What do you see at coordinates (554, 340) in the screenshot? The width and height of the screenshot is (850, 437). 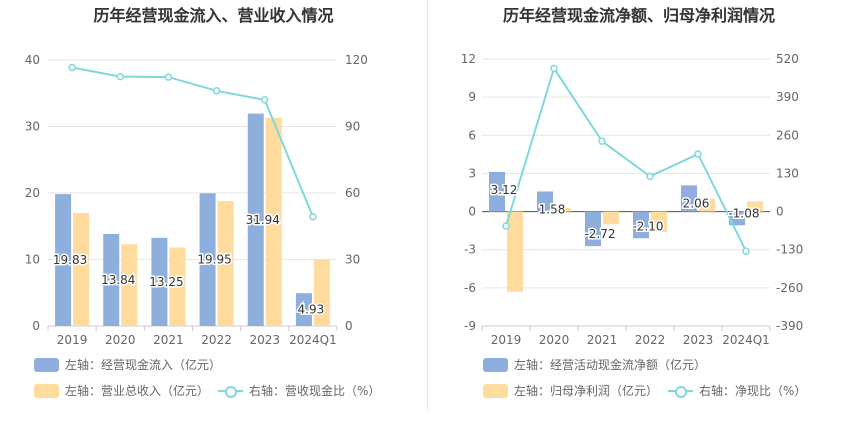 I see `x-tick-label: 2020` at bounding box center [554, 340].